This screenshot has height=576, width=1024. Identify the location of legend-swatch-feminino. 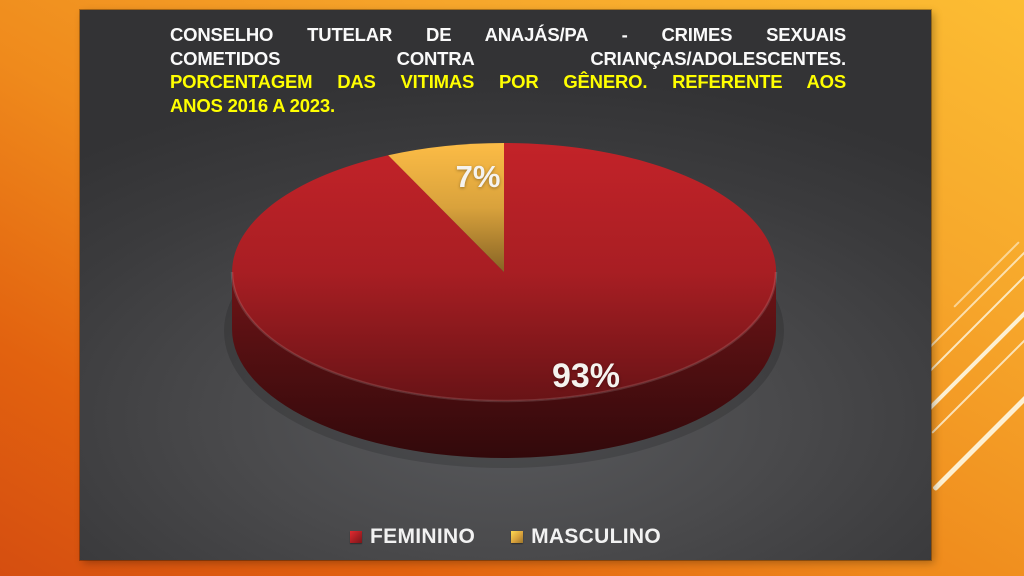
(356, 537).